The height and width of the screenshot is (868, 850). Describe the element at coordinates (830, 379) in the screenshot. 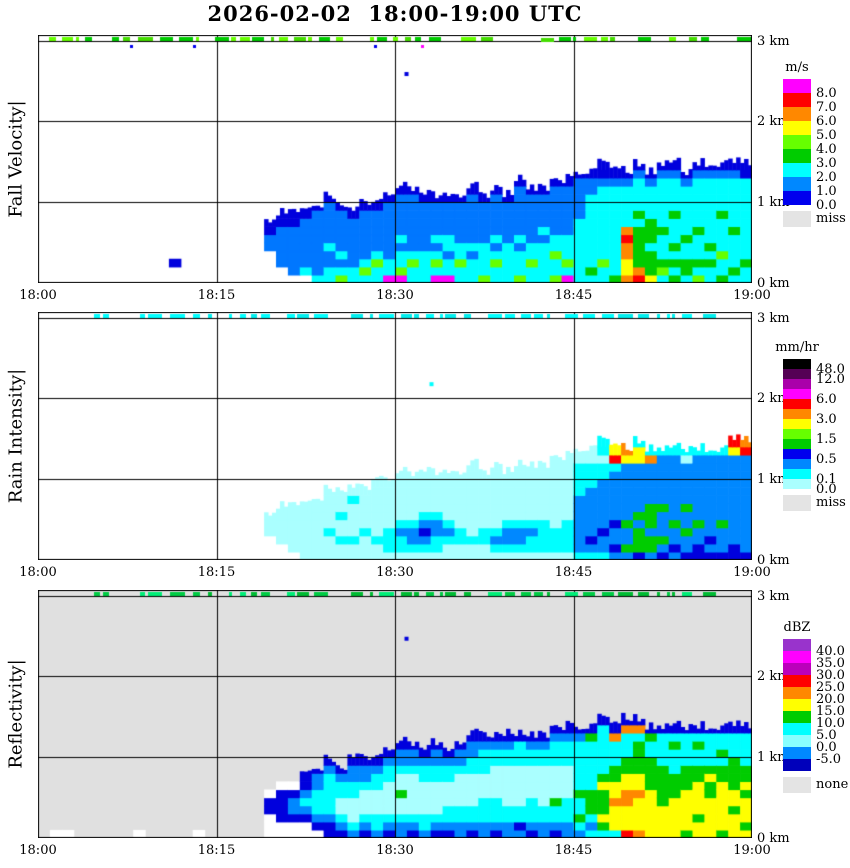

I see `colorbar-tick-label: 12.0` at that location.